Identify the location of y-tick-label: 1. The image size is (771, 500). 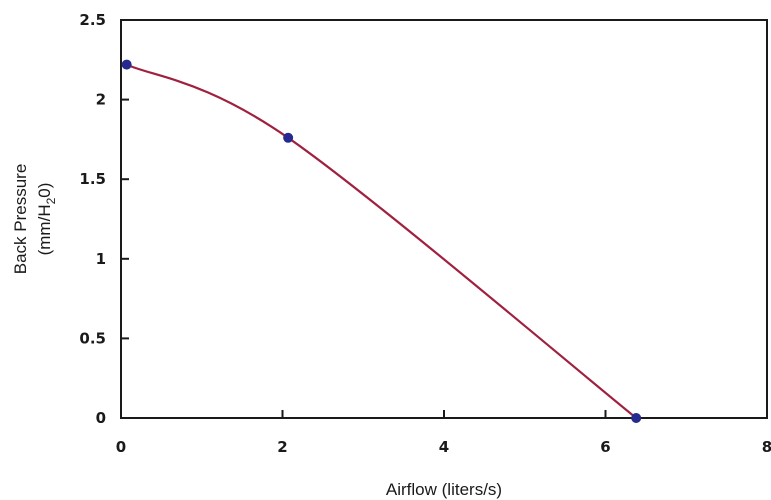
(101, 259).